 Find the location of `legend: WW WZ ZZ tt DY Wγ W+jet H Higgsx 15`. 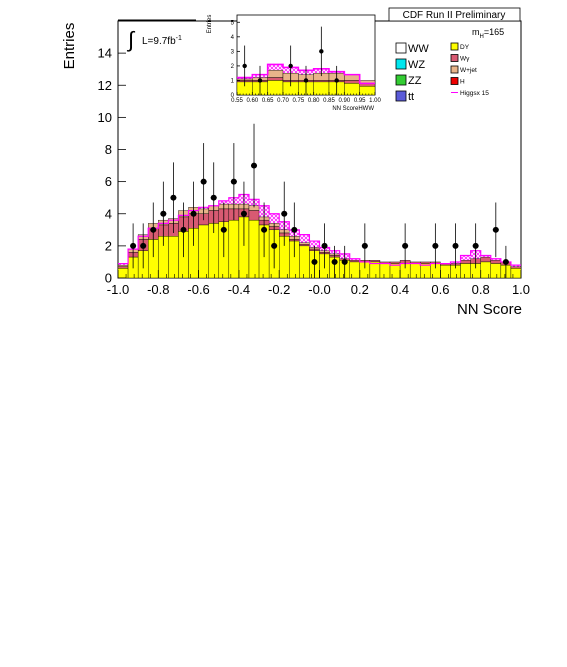

legend: WW WZ ZZ tt DY Wγ W+jet H Higgsx 15 is located at coordinates (447, 71).